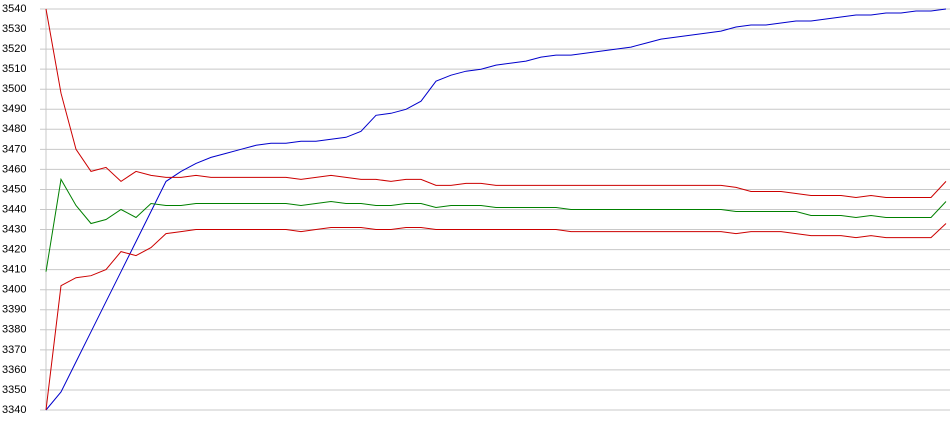 Image resolution: width=950 pixels, height=435 pixels. I want to click on y-tick-label: 3340, so click(14, 410).